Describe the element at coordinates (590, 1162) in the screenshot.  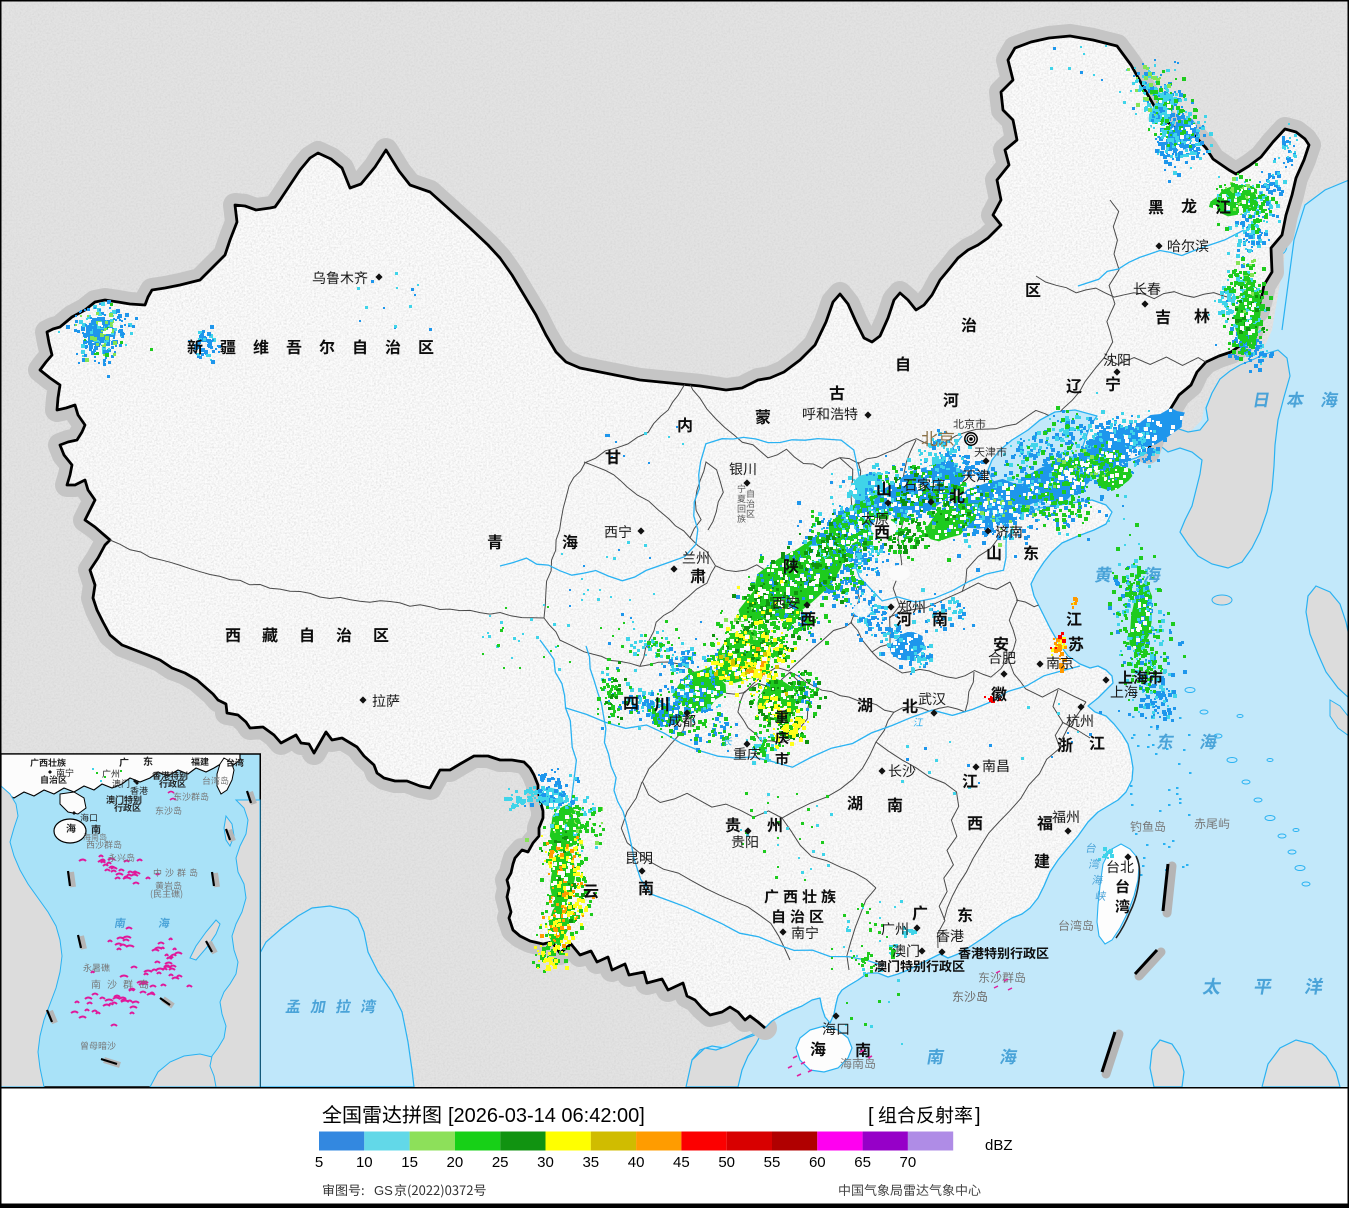
I see `svg-text: 35` at that location.